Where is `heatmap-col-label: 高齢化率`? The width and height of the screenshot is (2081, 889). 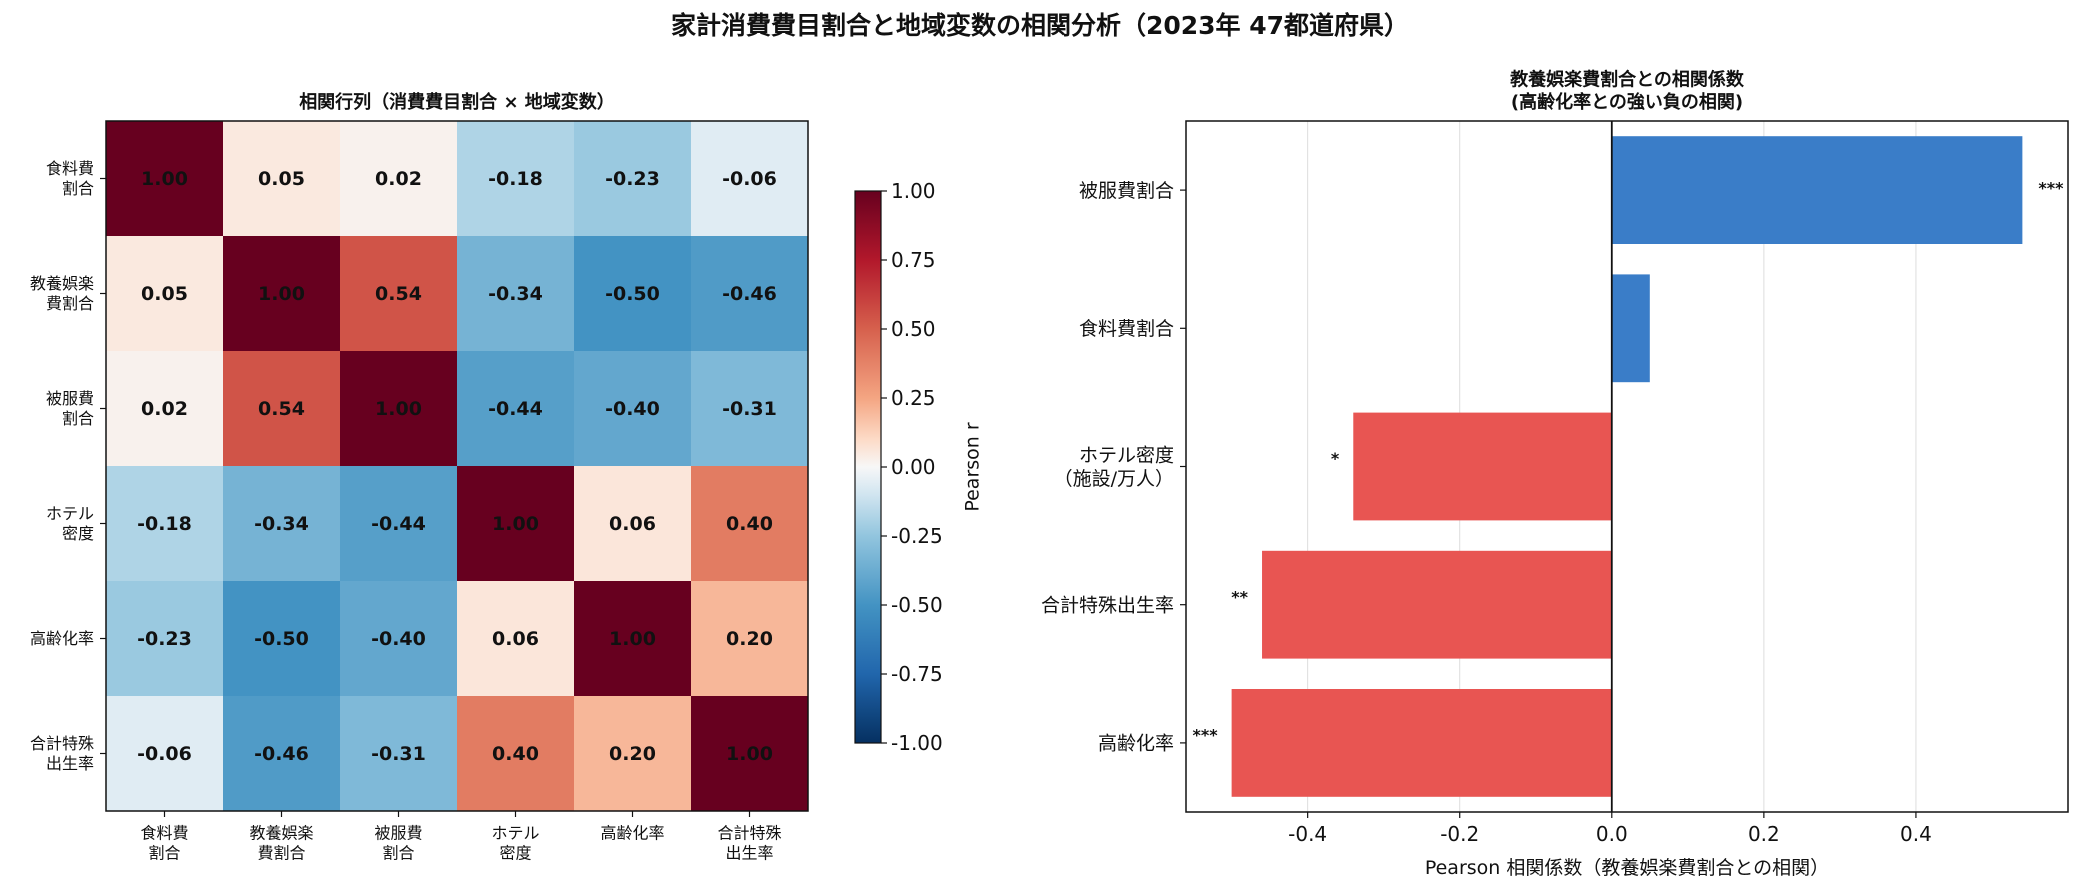 heatmap-col-label: 高齢化率 is located at coordinates (632, 833).